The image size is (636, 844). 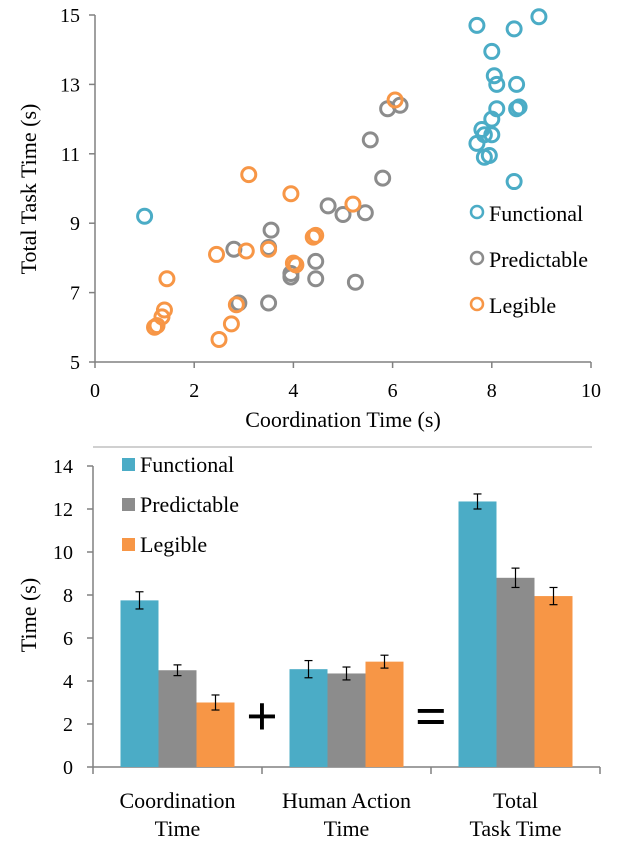 I want to click on bar-legend: Functional Predictable Legible, so click(x=180, y=504).